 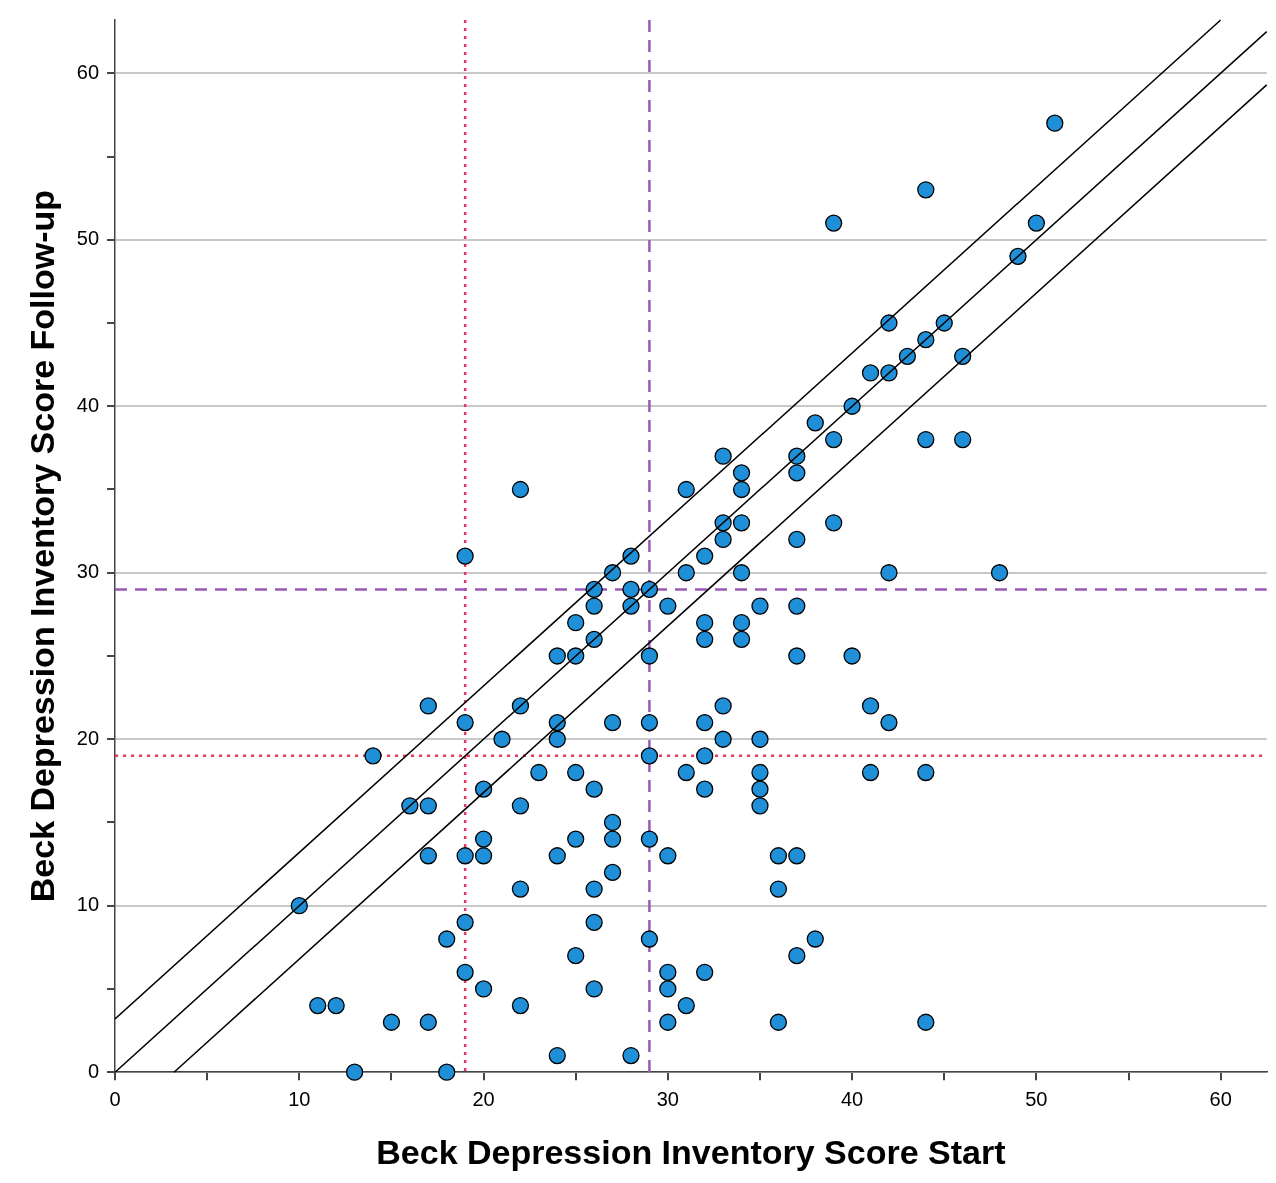 What do you see at coordinates (299, 1098) in the screenshot?
I see `x-tick-label: 10` at bounding box center [299, 1098].